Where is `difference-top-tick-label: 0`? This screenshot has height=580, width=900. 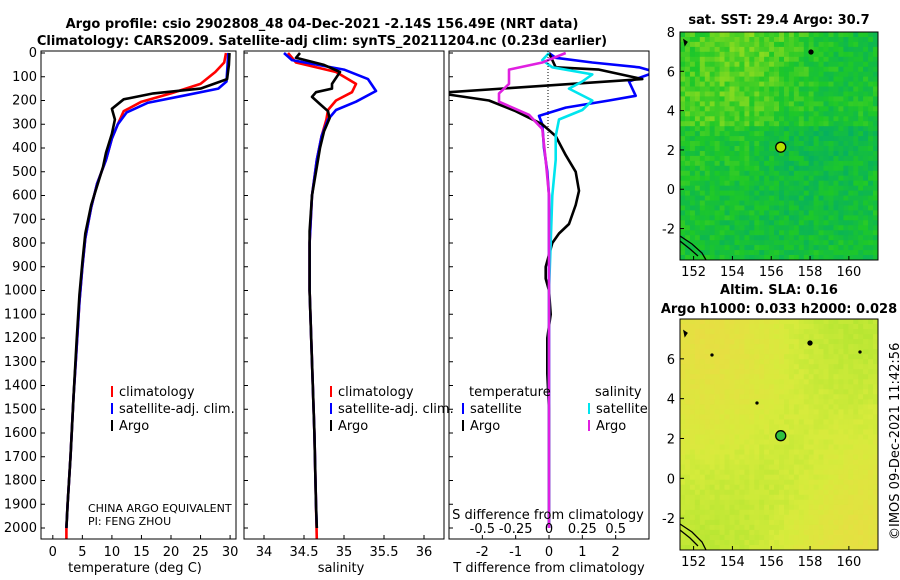 difference-top-tick-label: 0 is located at coordinates (549, 529).